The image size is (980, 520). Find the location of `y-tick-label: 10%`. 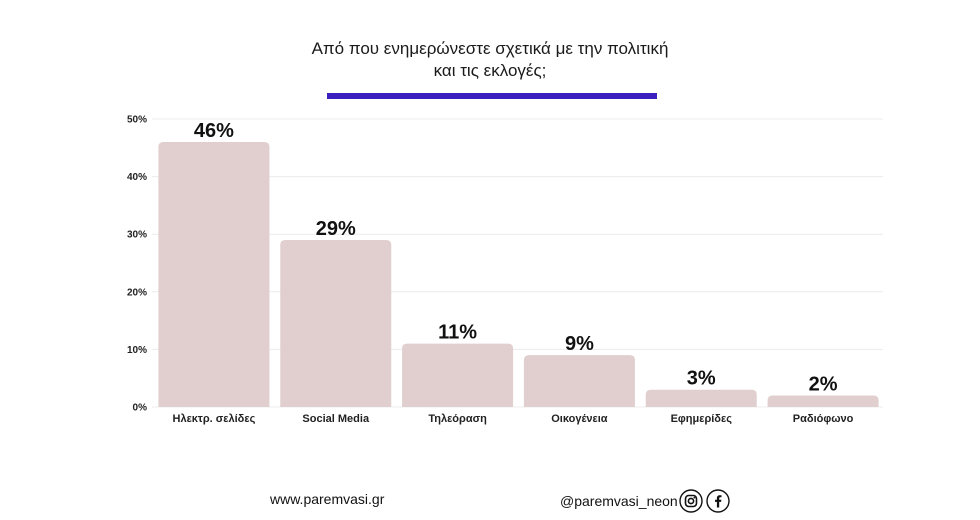

y-tick-label: 10% is located at coordinates (137, 350).